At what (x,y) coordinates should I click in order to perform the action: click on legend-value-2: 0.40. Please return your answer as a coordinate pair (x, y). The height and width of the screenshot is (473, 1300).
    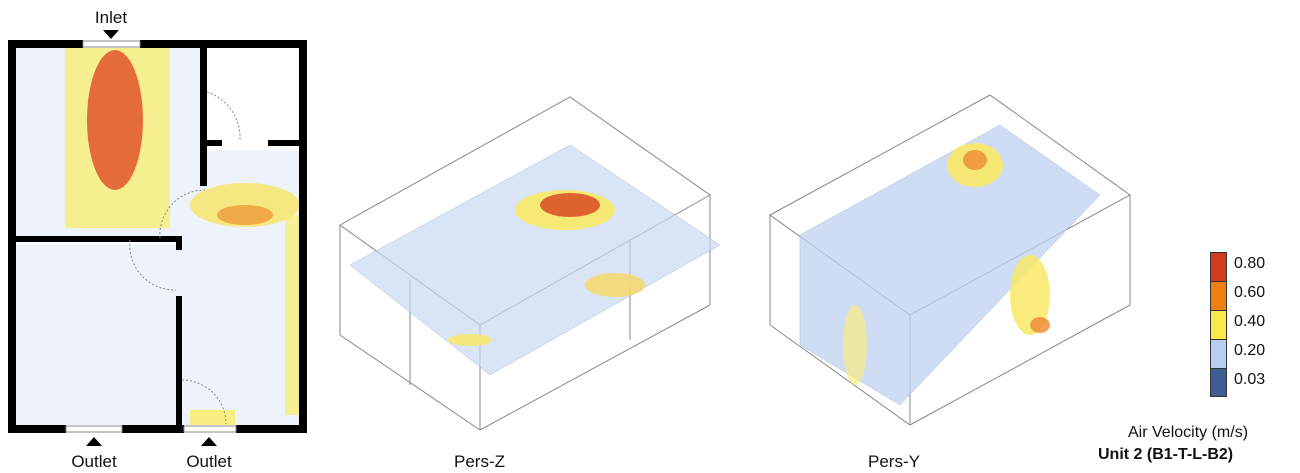
    Looking at the image, I should click on (1250, 321).